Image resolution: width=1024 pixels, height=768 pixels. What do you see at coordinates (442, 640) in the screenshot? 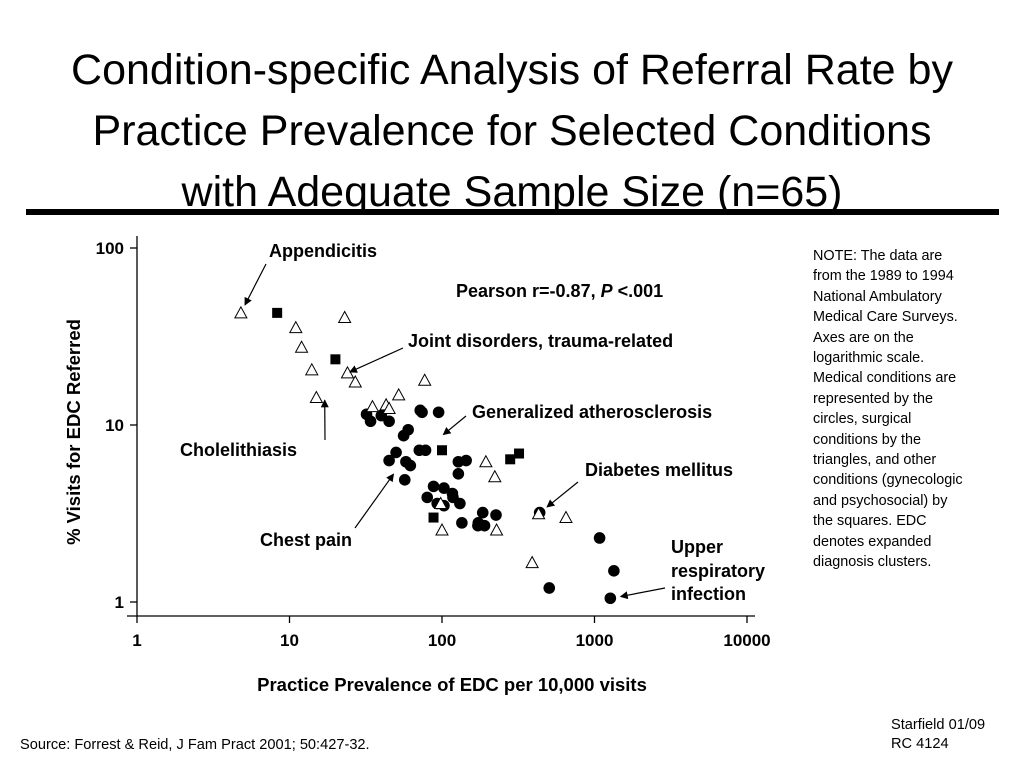
I see `x-tick-label: 100` at bounding box center [442, 640].